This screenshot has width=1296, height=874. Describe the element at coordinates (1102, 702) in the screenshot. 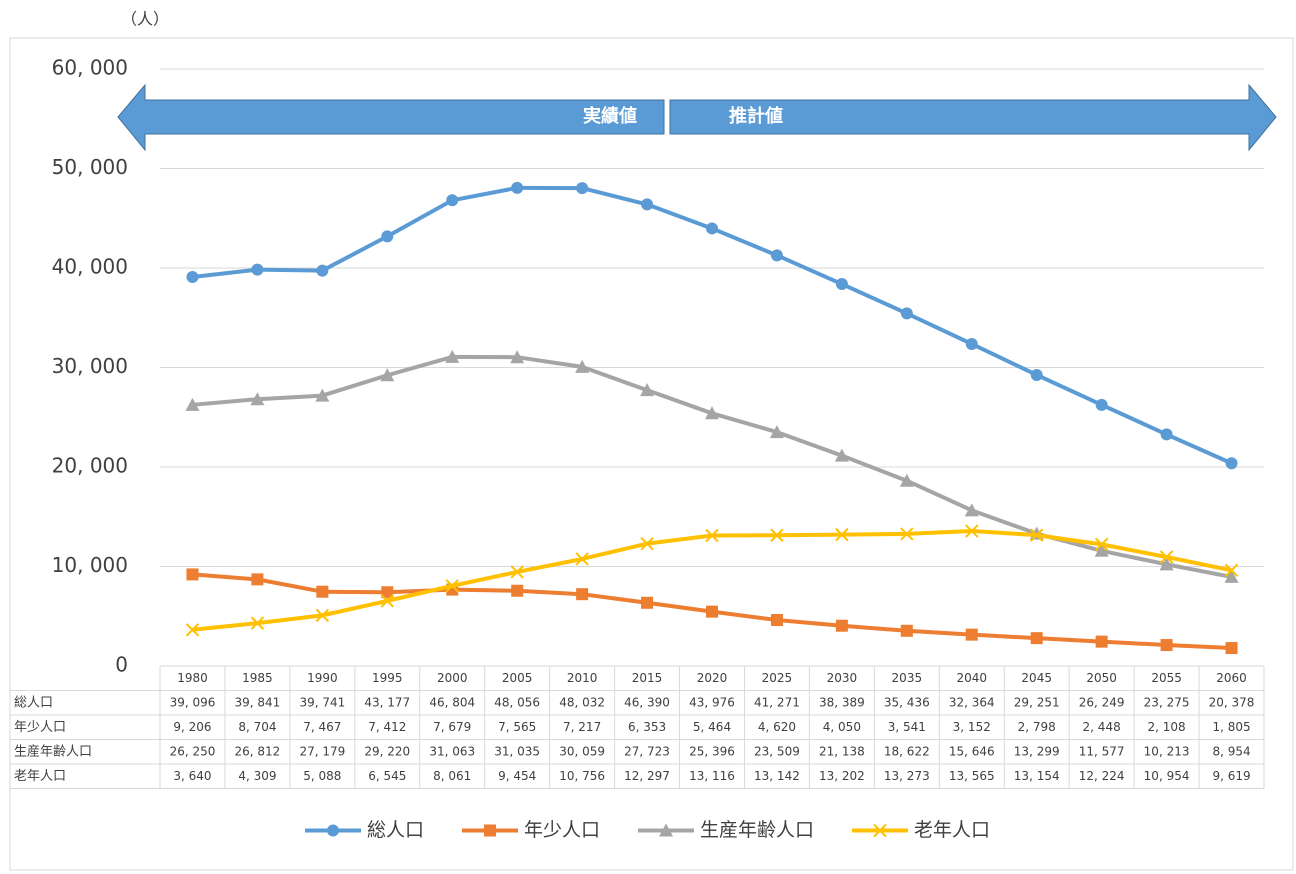

I see `table-cell: 26, 249` at that location.